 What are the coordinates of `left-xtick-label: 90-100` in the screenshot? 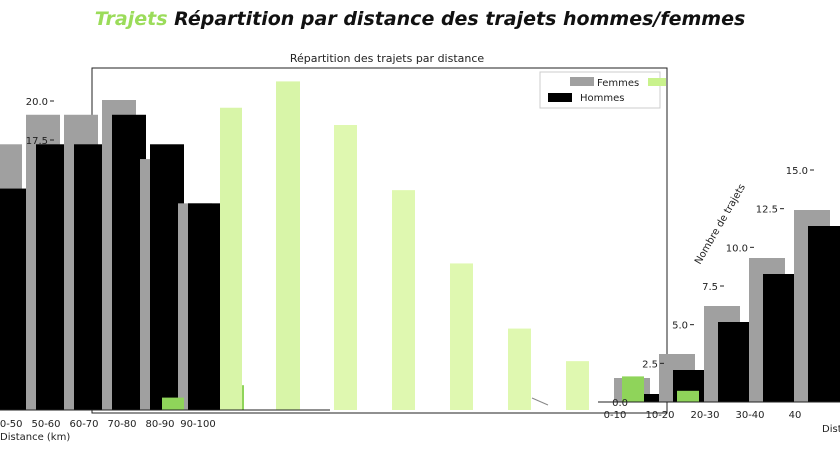 It's located at (197, 424).